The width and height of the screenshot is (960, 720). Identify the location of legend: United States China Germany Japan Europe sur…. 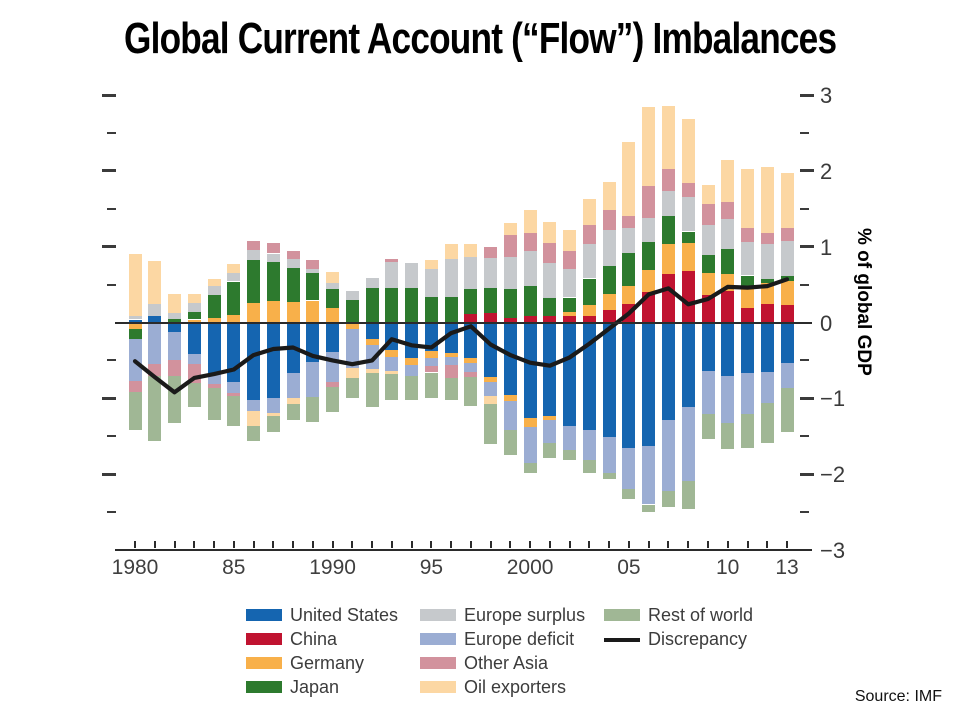
(480, 654).